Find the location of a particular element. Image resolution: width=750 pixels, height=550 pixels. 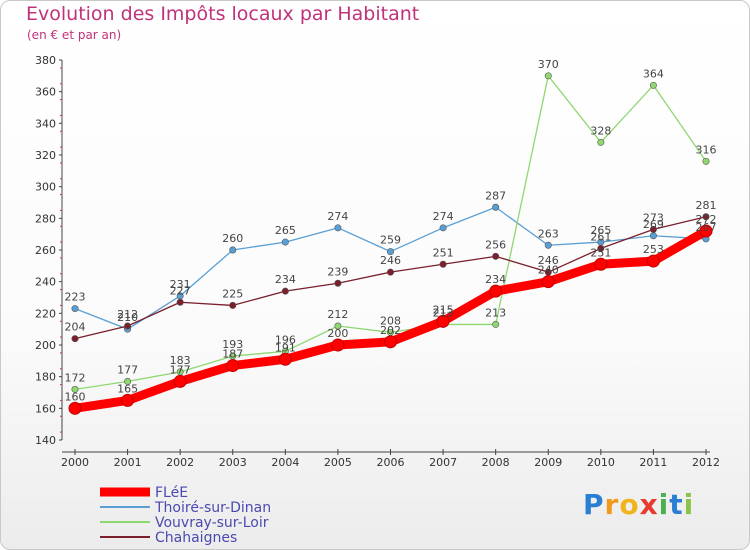

logo-letter: x is located at coordinates (649, 504).